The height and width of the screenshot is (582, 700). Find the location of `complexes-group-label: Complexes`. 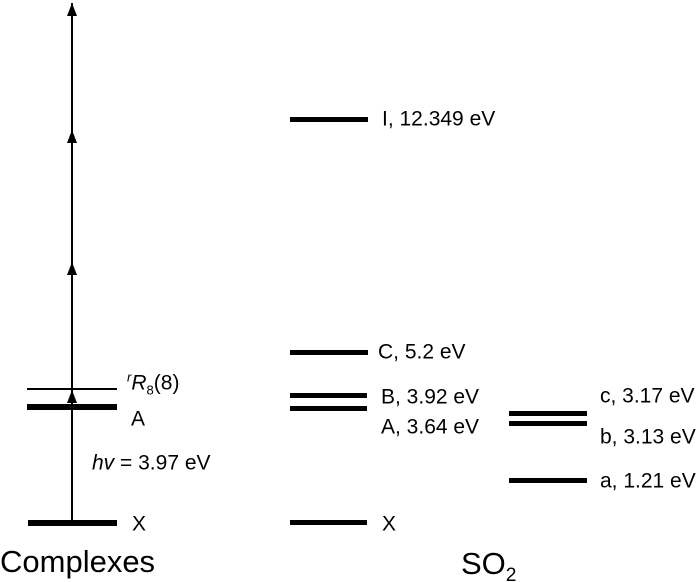

complexes-group-label: Complexes is located at coordinates (78, 561).